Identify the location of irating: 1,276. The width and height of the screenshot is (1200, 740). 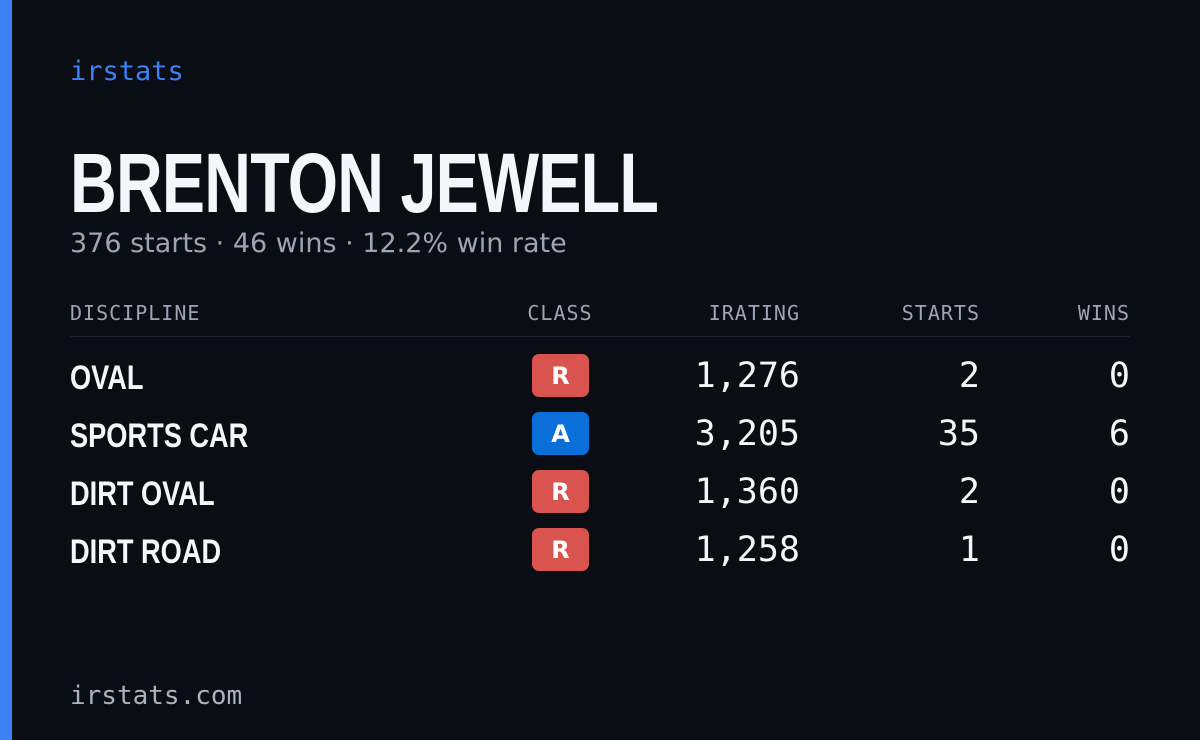
(747, 376).